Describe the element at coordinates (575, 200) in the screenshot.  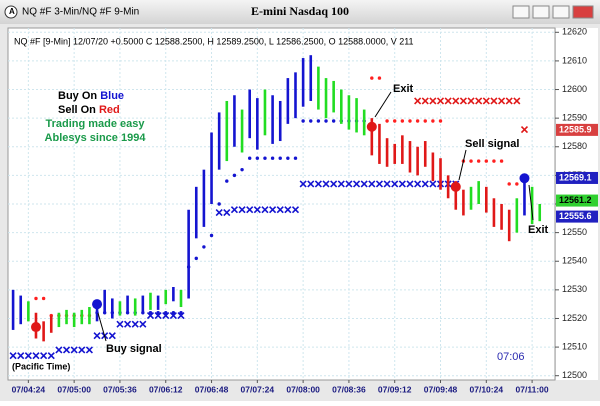
I see `price-marker-label: 12561.2` at that location.